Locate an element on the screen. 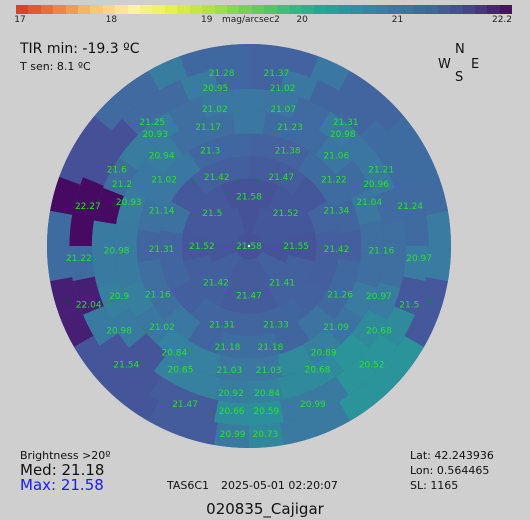 This screenshot has height=520, width=530. sky-reading-label: 21.23 is located at coordinates (290, 128).